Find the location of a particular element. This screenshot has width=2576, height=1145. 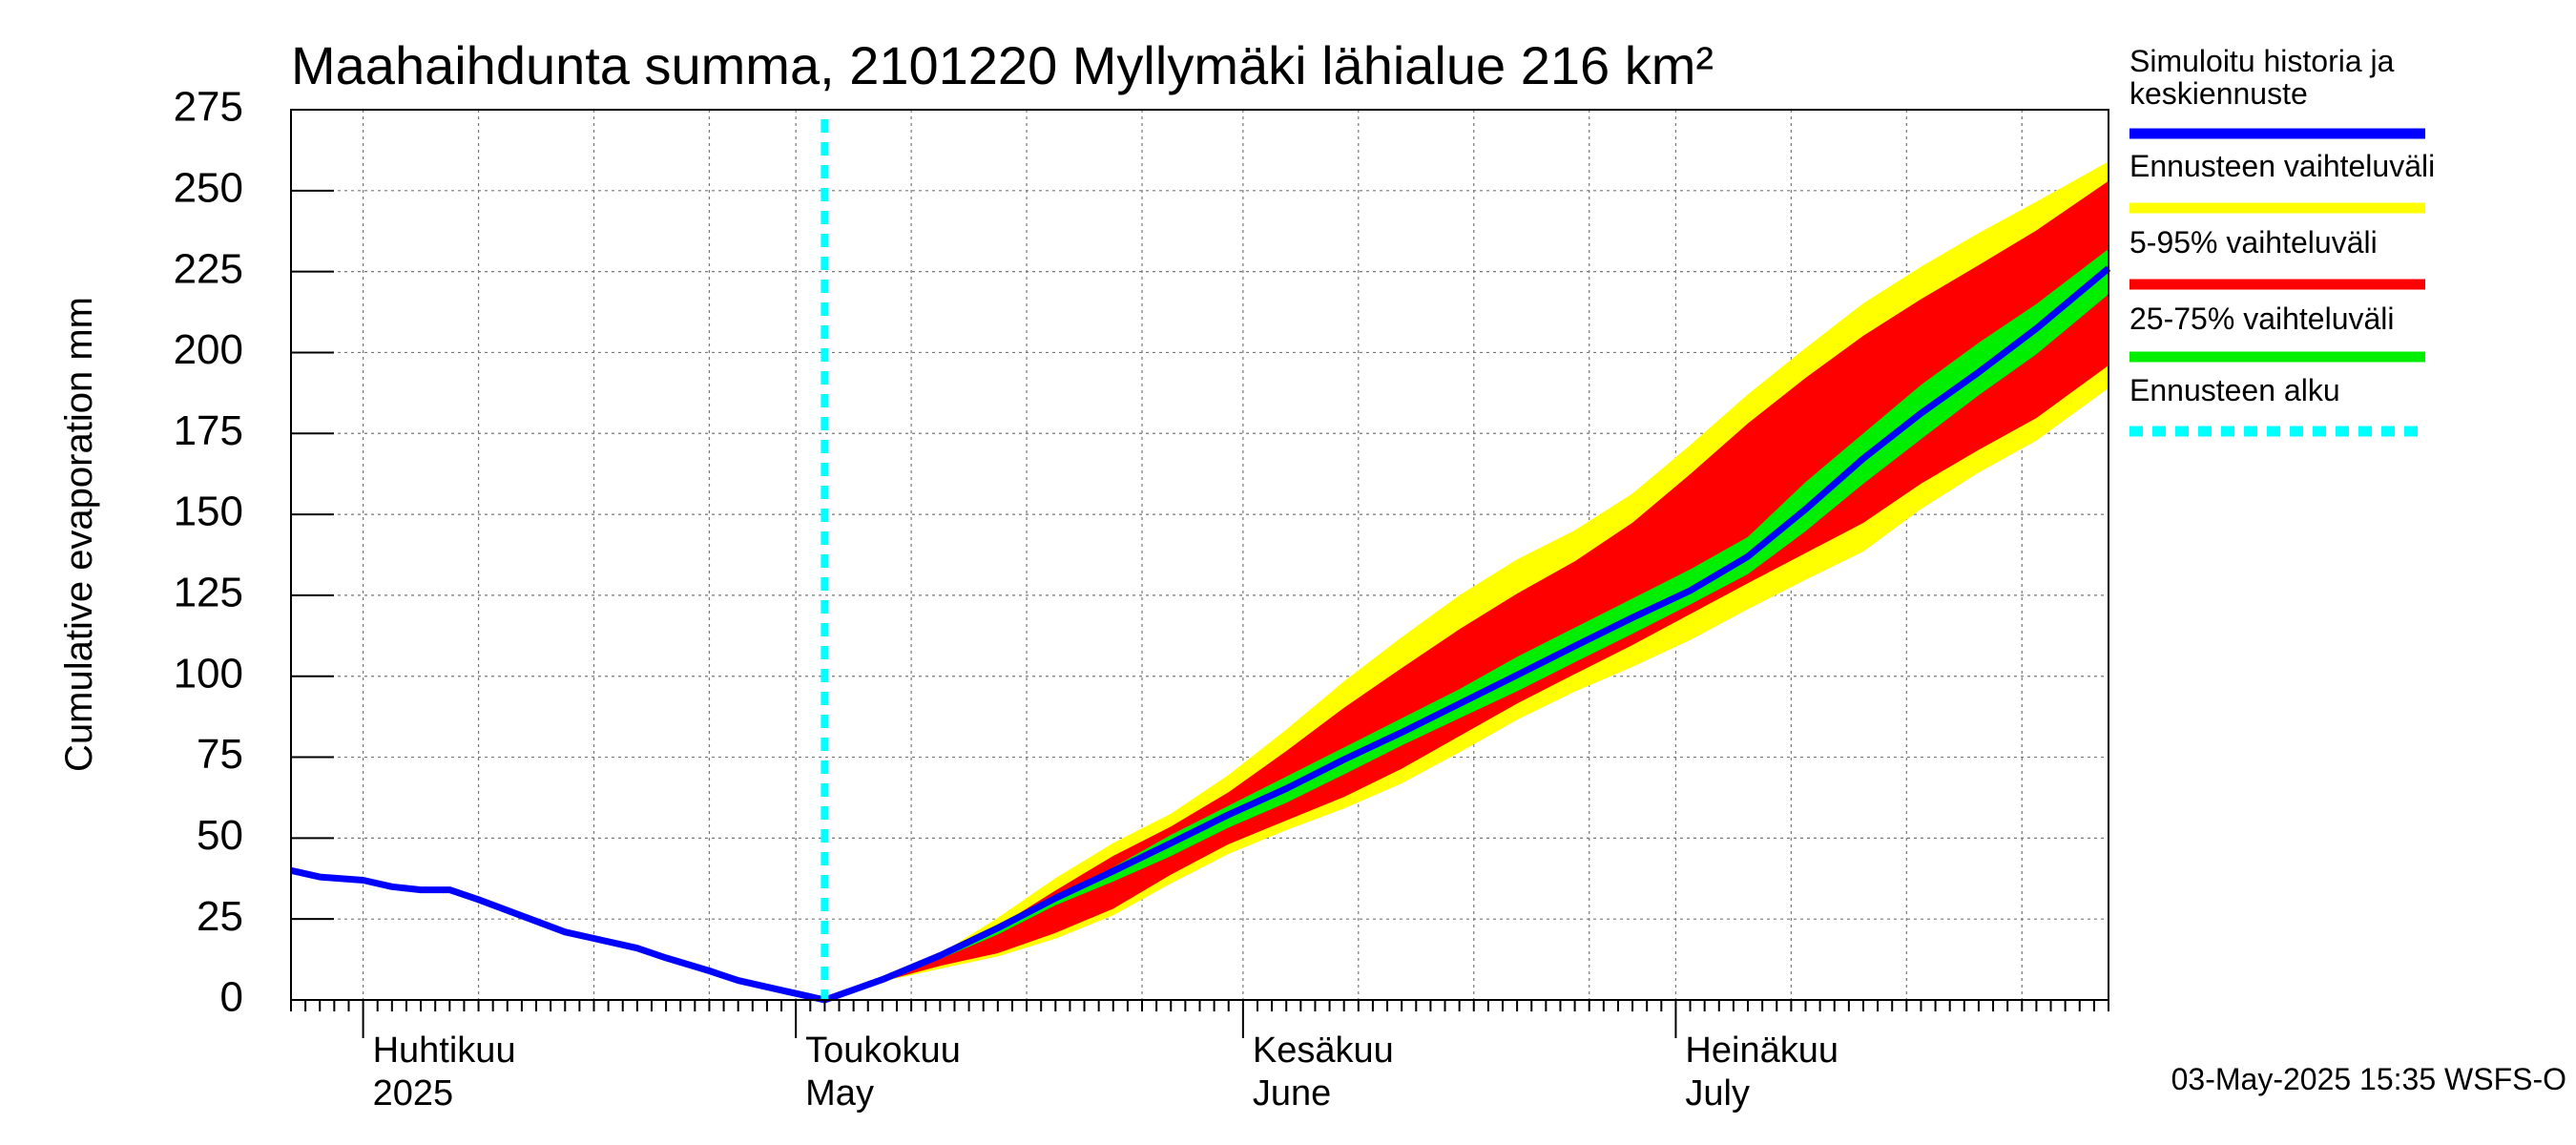

x-month-label: Huhtikuu is located at coordinates (444, 1051).